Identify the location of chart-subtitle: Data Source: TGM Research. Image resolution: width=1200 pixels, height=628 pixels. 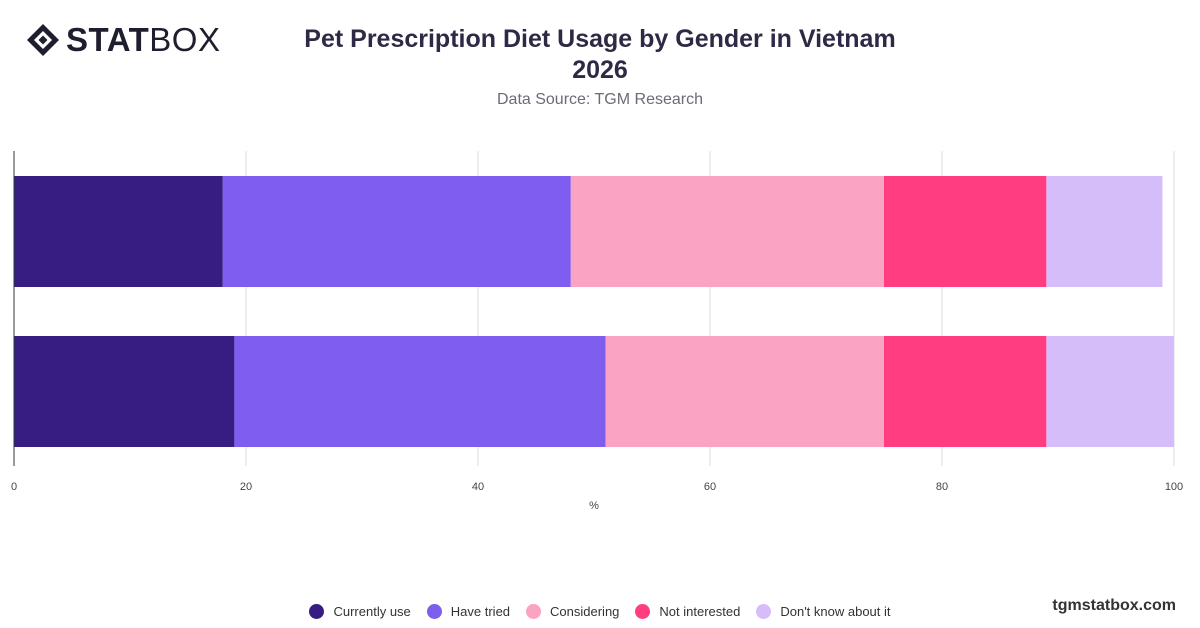
(599, 99).